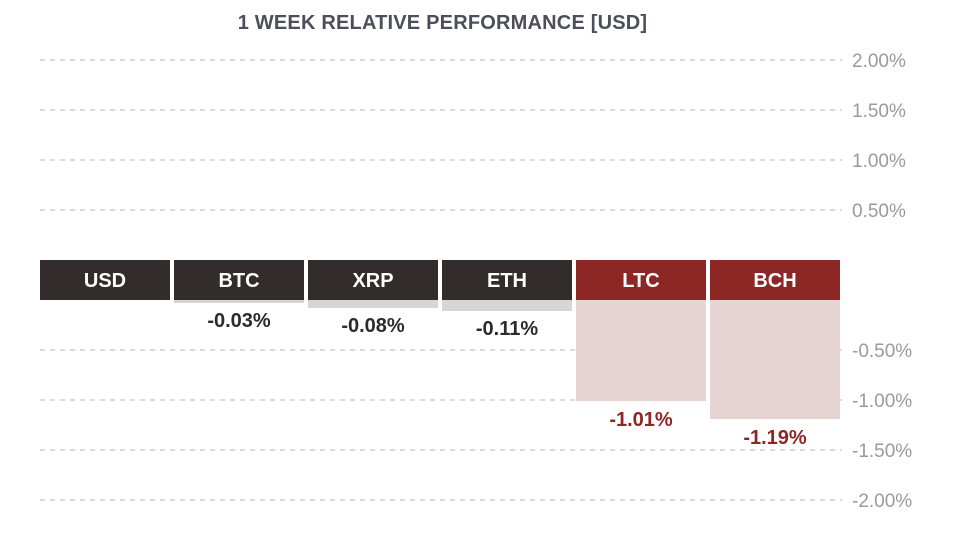 The image size is (970, 537). Describe the element at coordinates (775, 438) in the screenshot. I see `data-label-bch: -1.19%` at that location.